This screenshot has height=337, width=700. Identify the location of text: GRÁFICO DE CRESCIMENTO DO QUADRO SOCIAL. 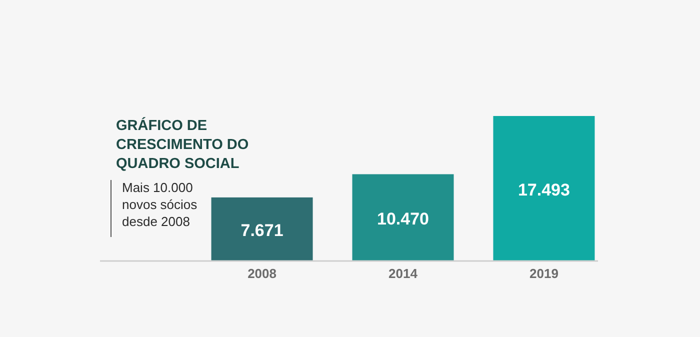
(182, 144).